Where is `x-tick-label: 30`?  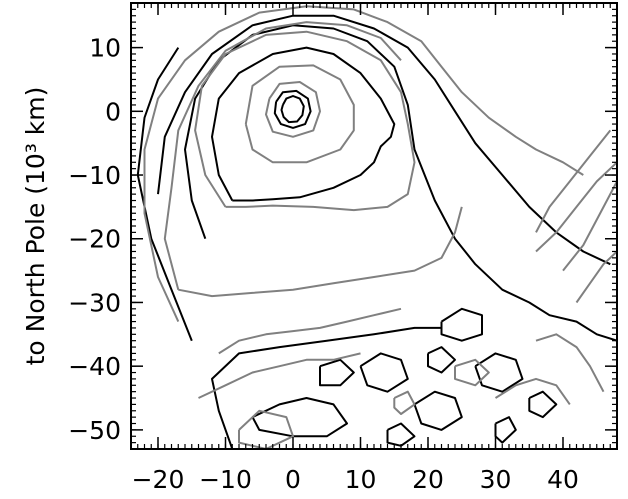
x-tick-label: 30 is located at coordinates (496, 479).